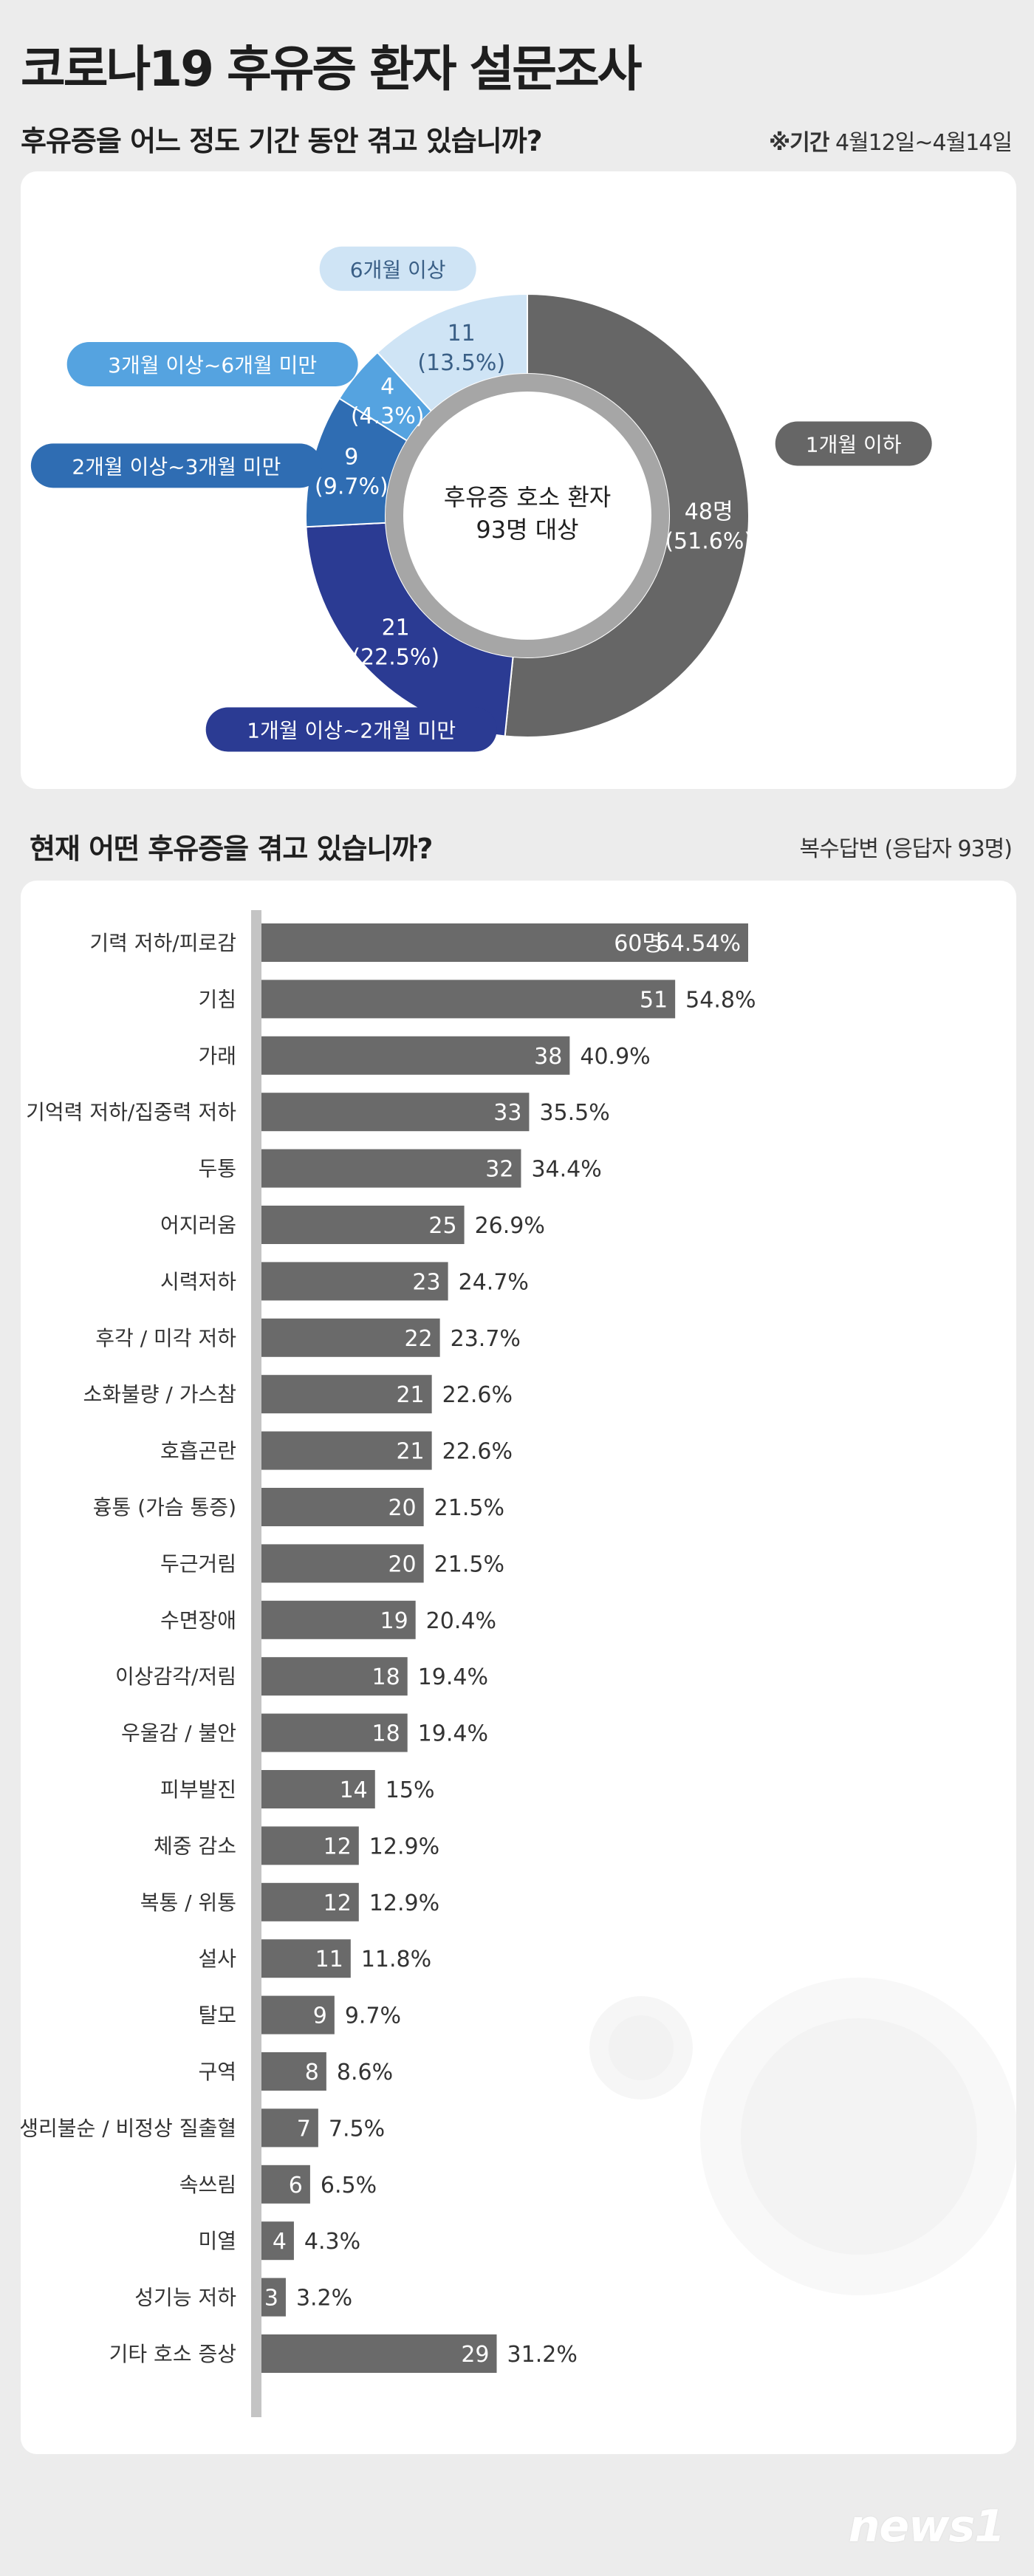 The height and width of the screenshot is (2576, 1034). Describe the element at coordinates (527, 530) in the screenshot. I see `donut-center-line2: 93명 대상` at that location.